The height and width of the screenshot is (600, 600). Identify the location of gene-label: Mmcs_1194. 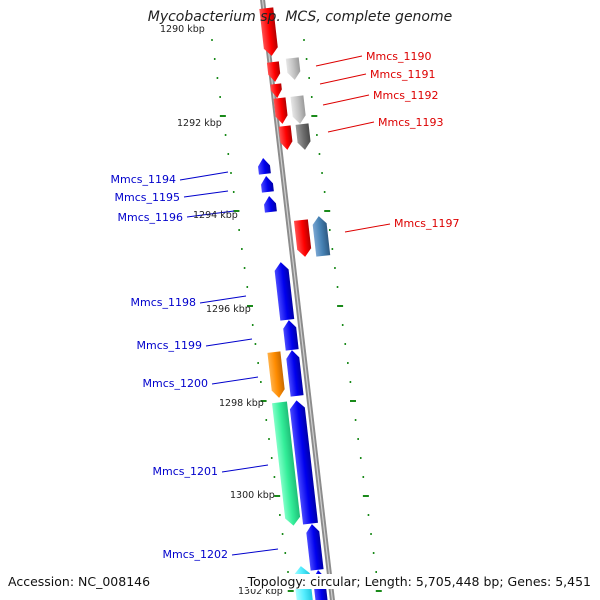
(143, 179).